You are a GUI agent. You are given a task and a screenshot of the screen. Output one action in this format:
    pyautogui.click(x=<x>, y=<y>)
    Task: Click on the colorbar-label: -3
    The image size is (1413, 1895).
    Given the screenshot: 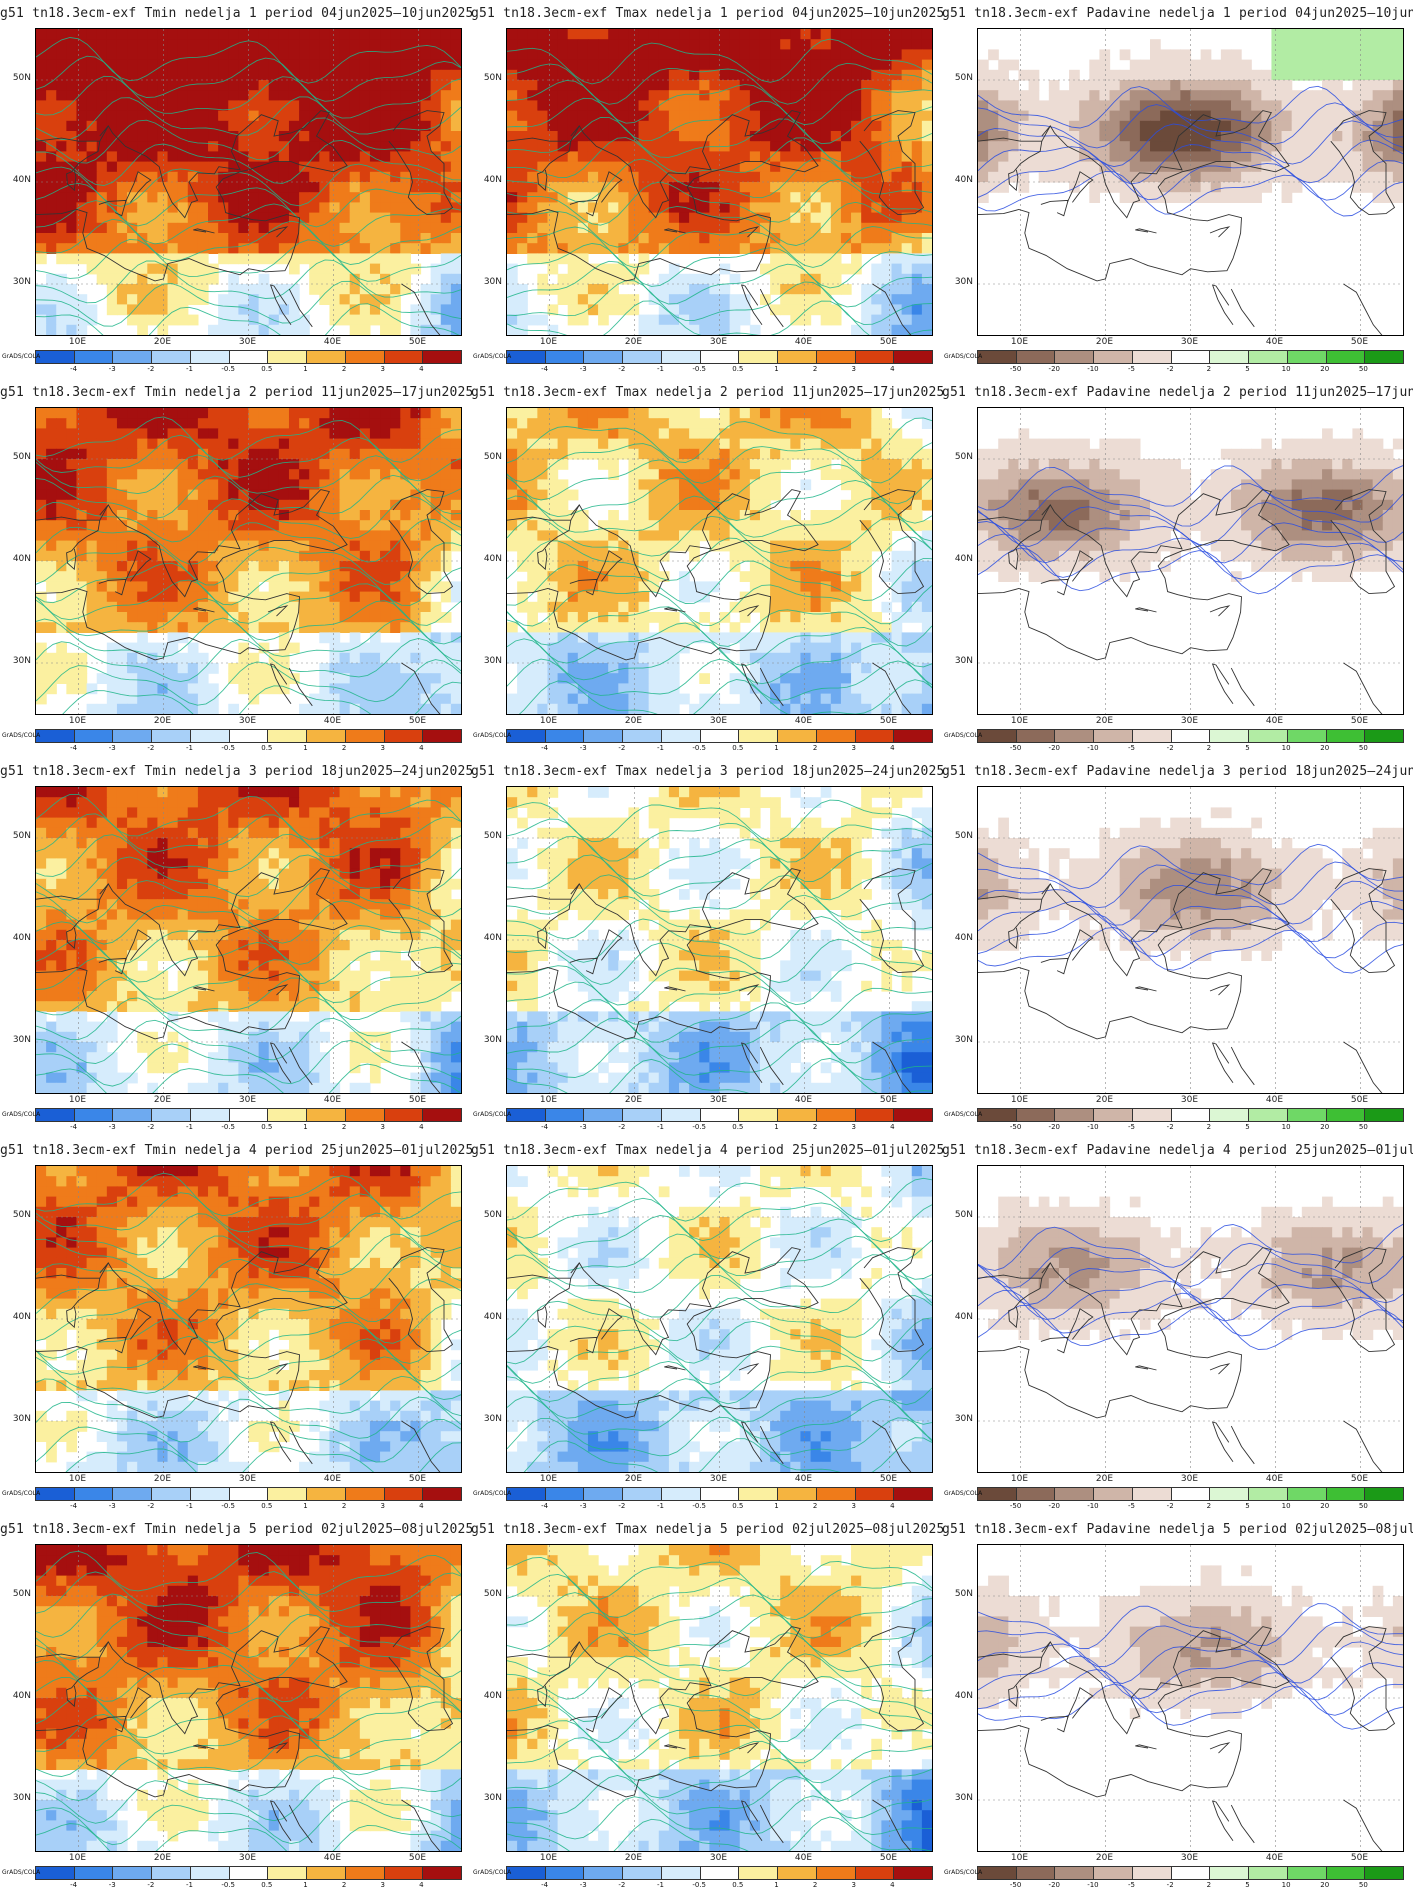 What is the action you would take?
    pyautogui.click(x=112, y=369)
    